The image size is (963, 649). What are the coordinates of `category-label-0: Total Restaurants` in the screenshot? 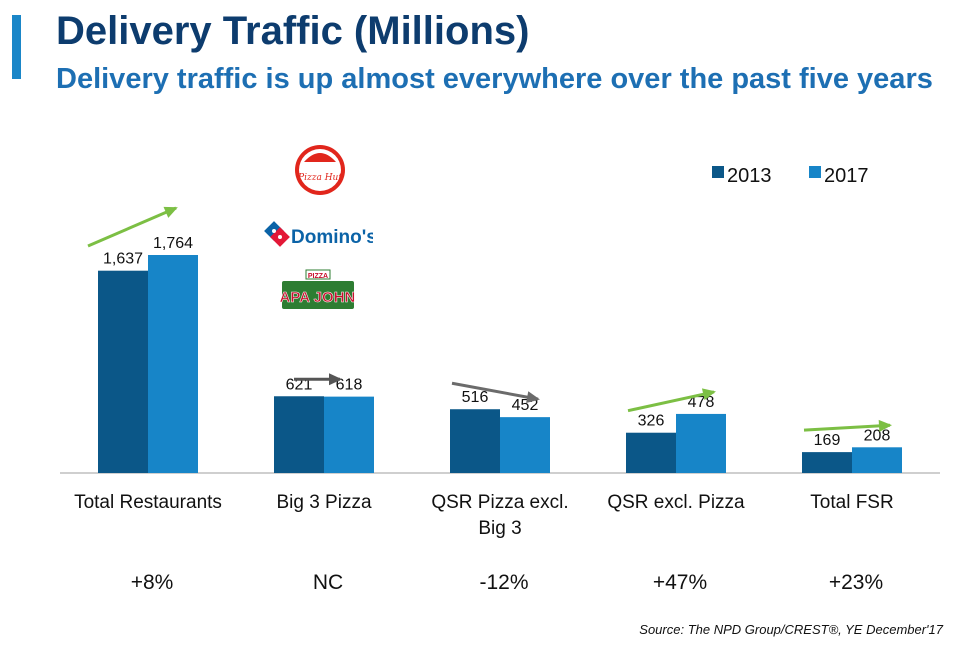 It's located at (148, 502).